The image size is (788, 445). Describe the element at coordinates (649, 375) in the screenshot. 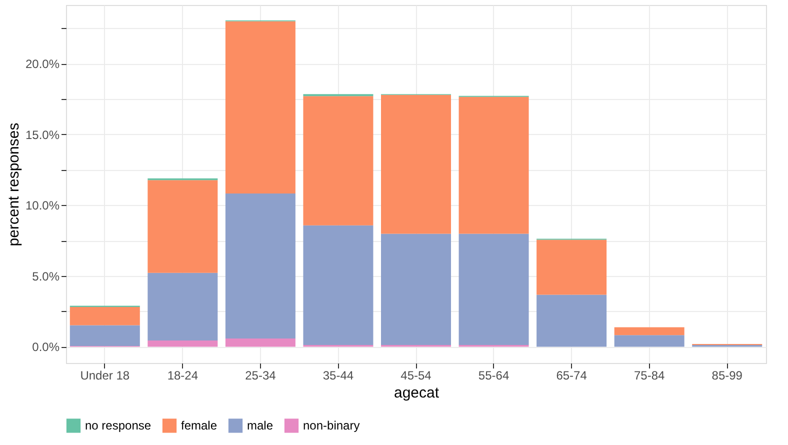

I see `x-tick-label: 75-84` at that location.